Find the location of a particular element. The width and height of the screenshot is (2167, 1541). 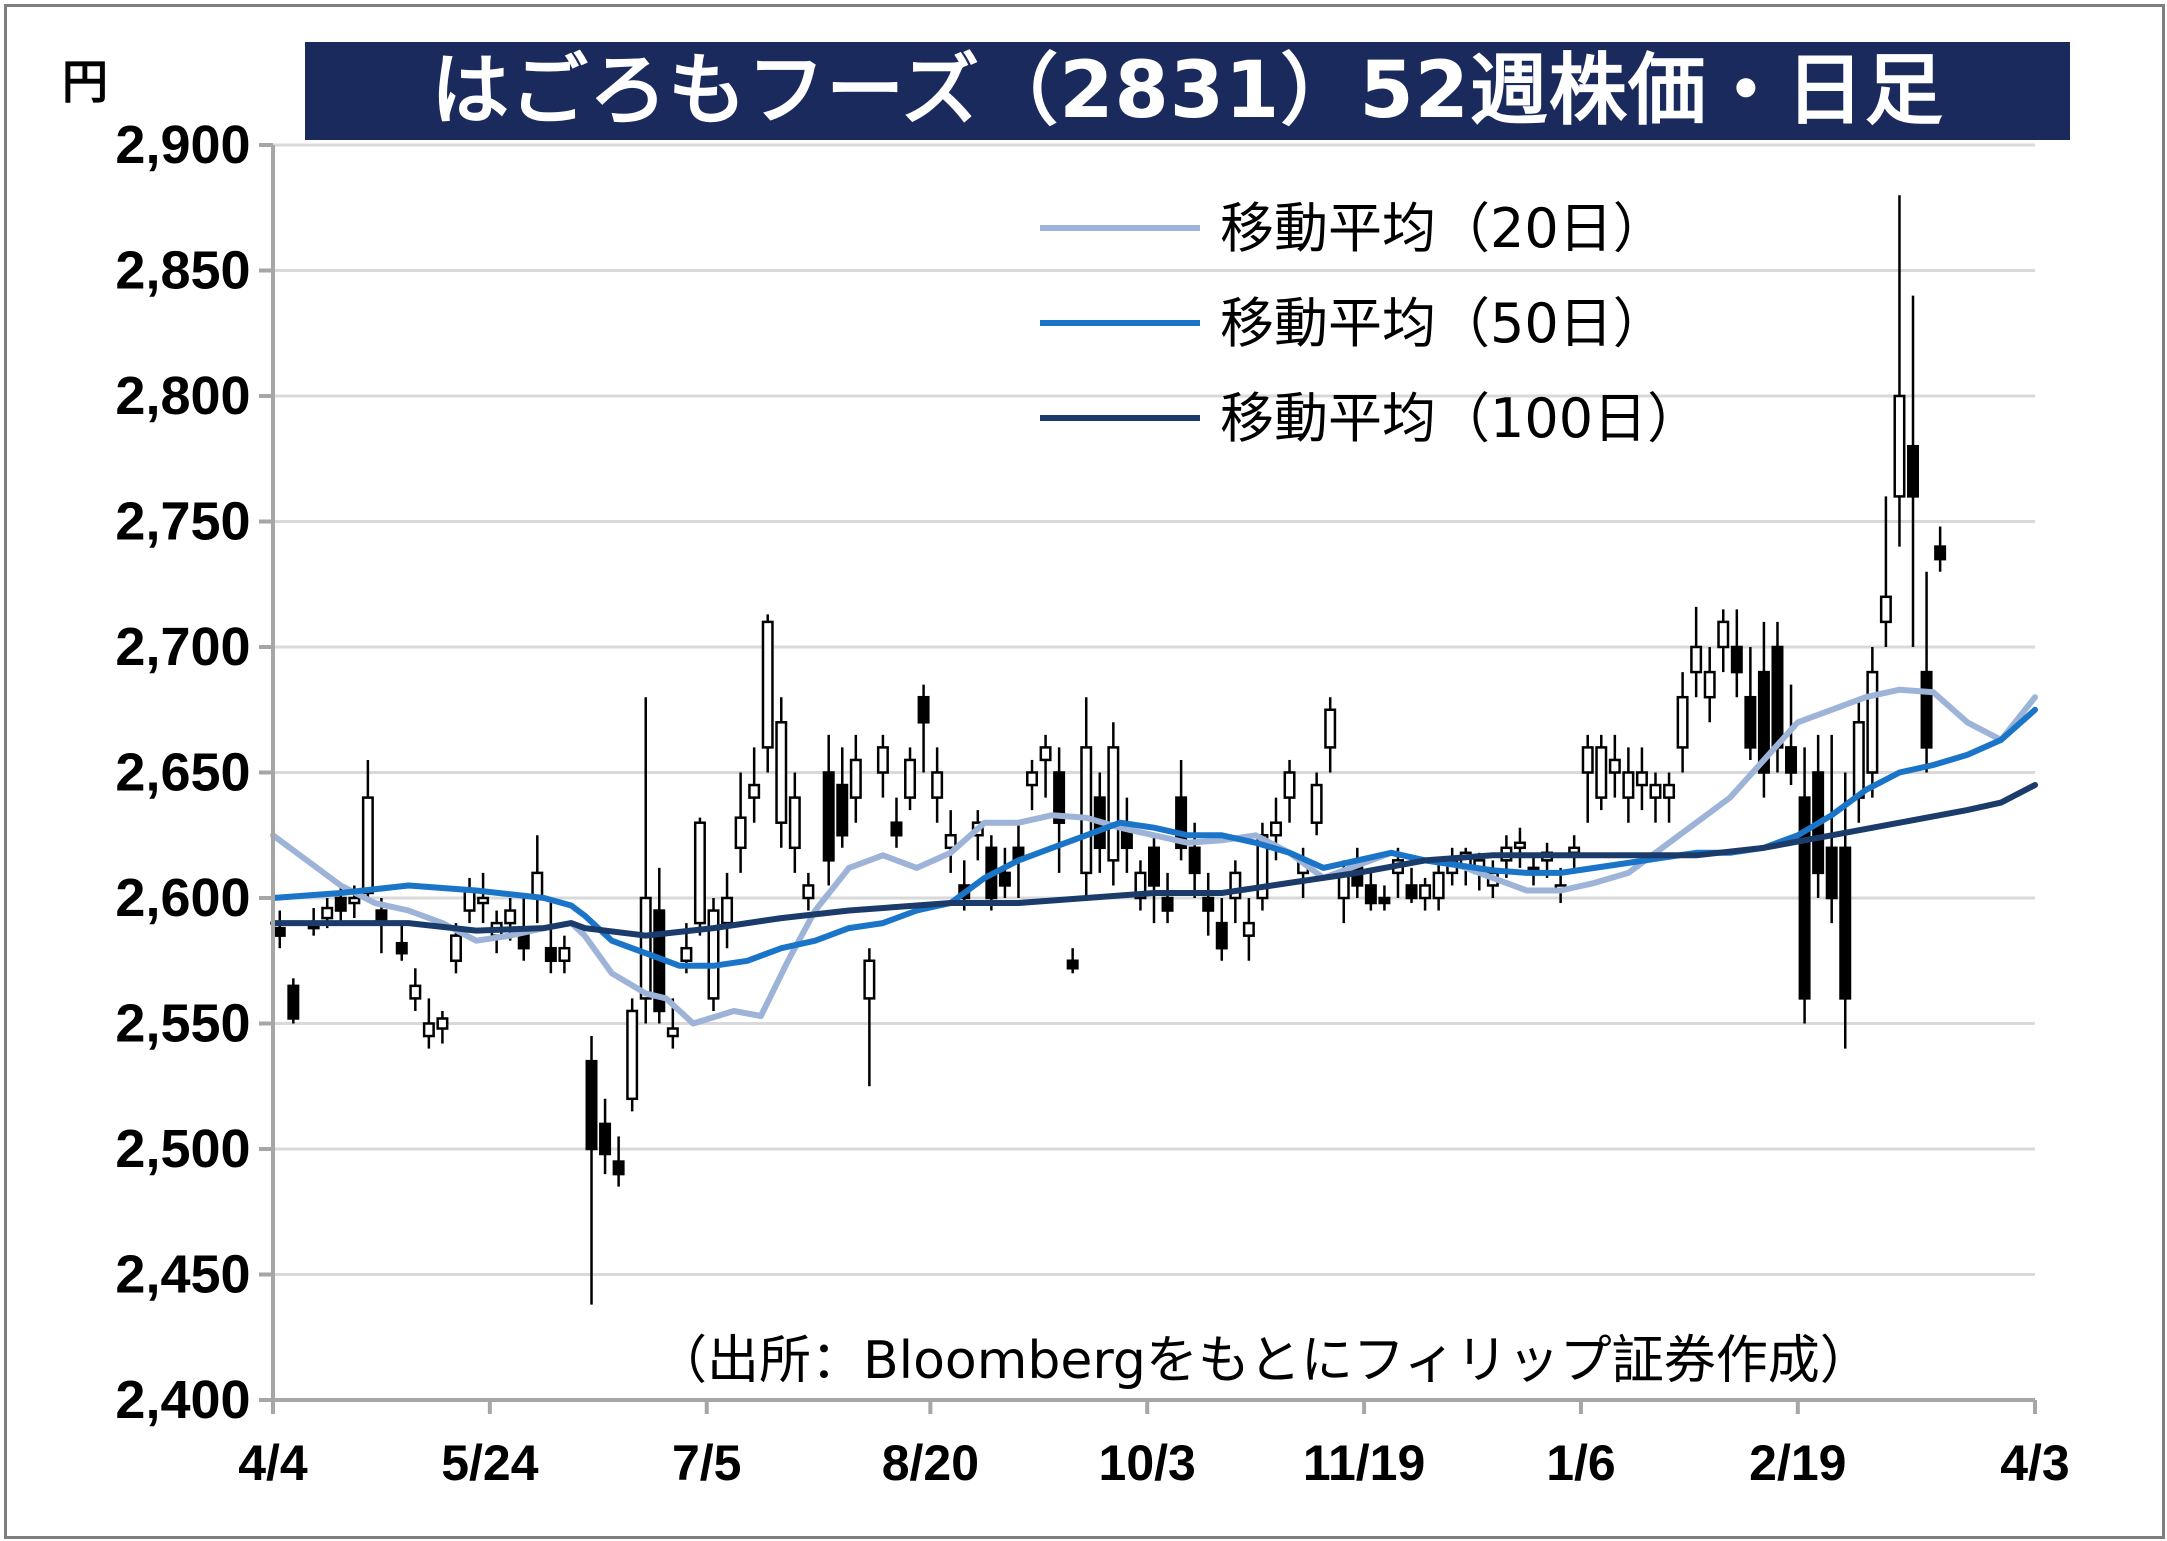

y-tick-label: 2,800 is located at coordinates (182, 396).